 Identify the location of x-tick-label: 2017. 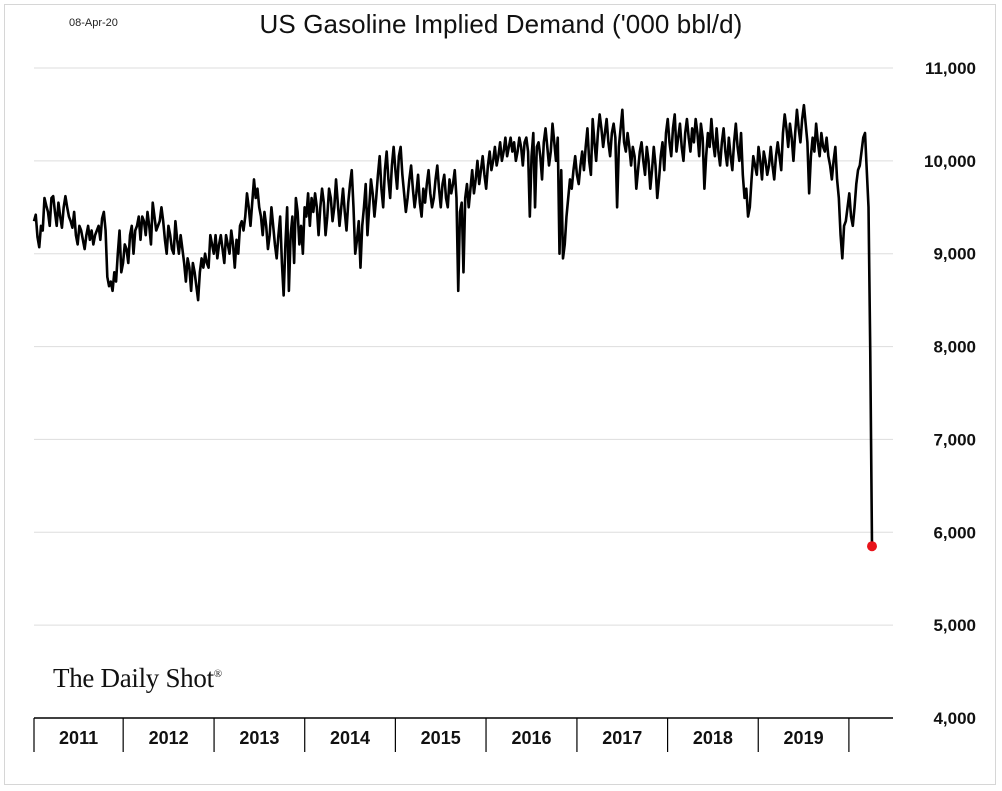
(622, 738).